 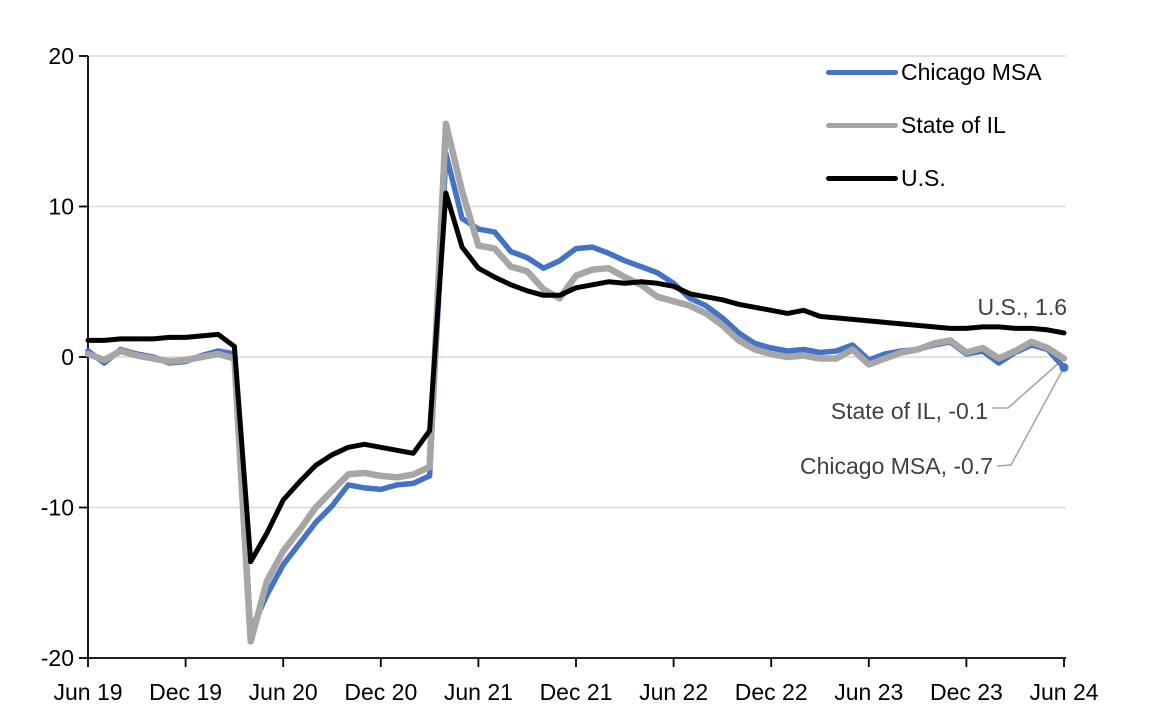 I want to click on x-tick-label: Dec 20, so click(x=380, y=692).